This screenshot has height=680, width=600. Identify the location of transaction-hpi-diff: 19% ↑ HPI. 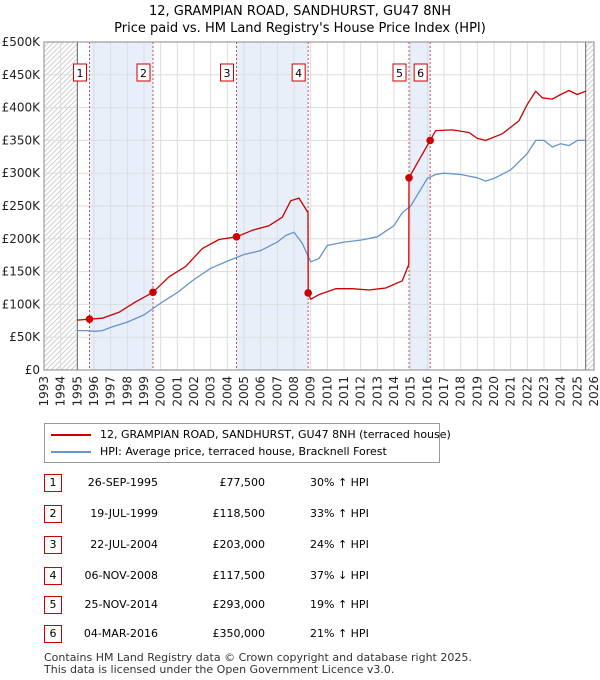
(339, 604).